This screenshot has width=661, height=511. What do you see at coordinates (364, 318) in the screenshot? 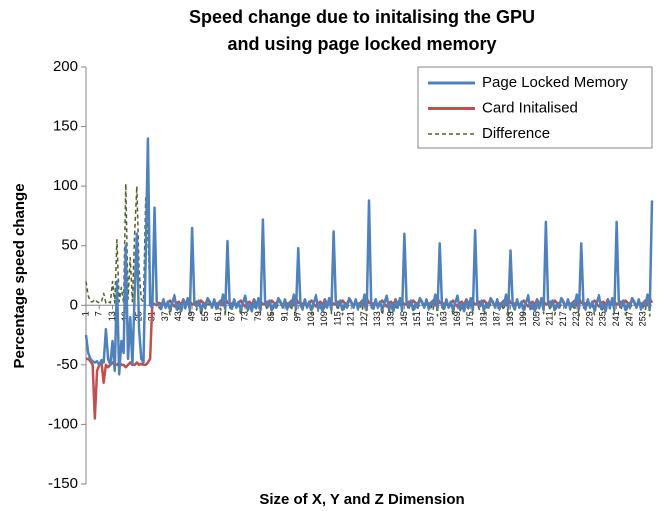
I see `x-tick-label: 127` at bounding box center [364, 318].